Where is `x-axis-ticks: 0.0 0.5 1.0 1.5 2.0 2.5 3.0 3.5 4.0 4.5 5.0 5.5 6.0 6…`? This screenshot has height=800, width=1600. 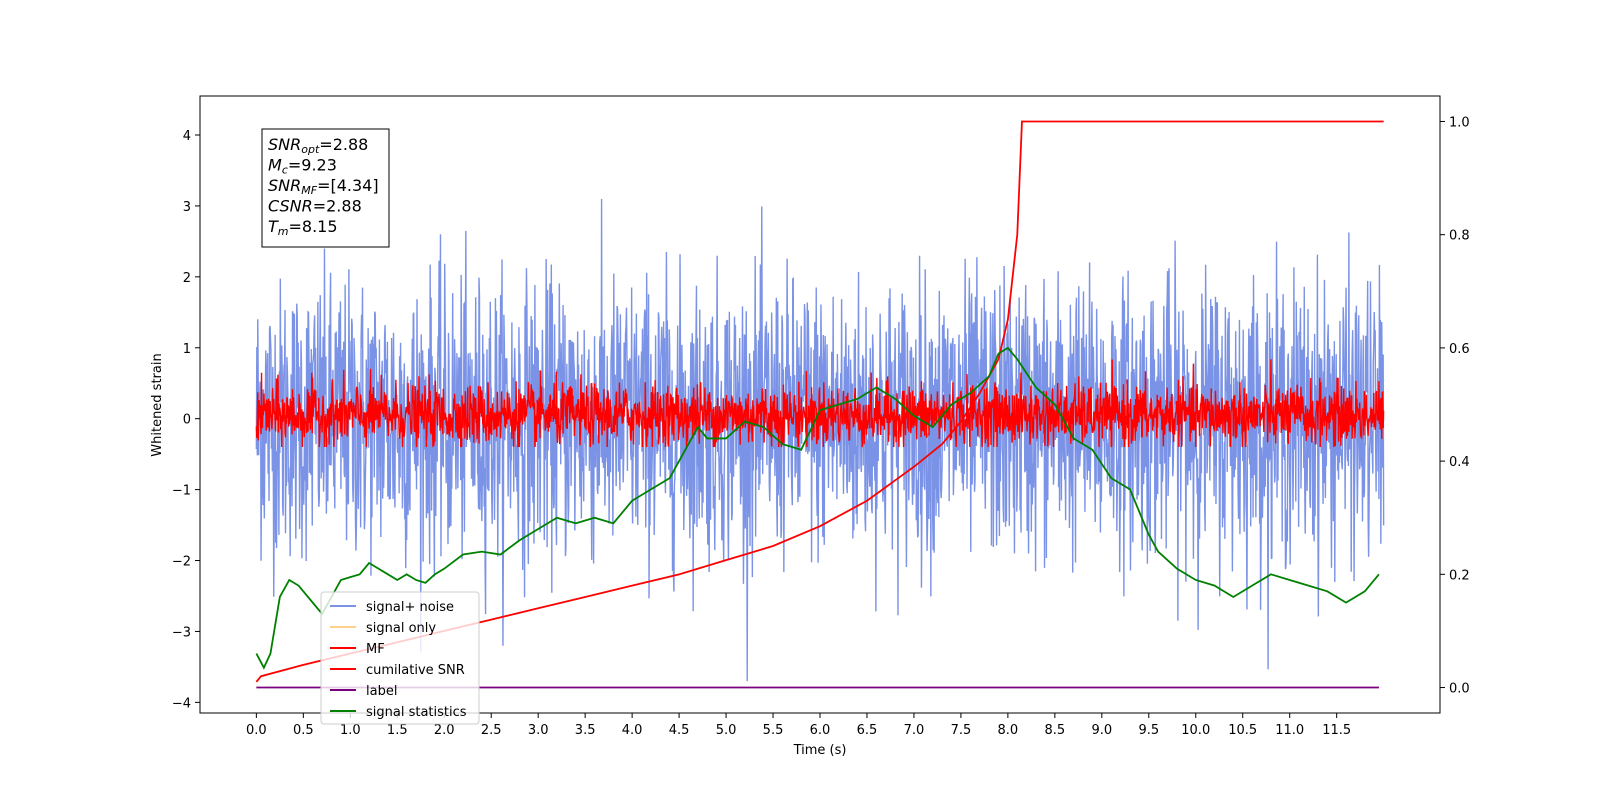
x-axis-ticks: 0.0 0.5 1.0 1.5 2.0 2.5 3.0 3.5 4.0 4.5 5.0 5.5 6.0 6… is located at coordinates (798, 725).